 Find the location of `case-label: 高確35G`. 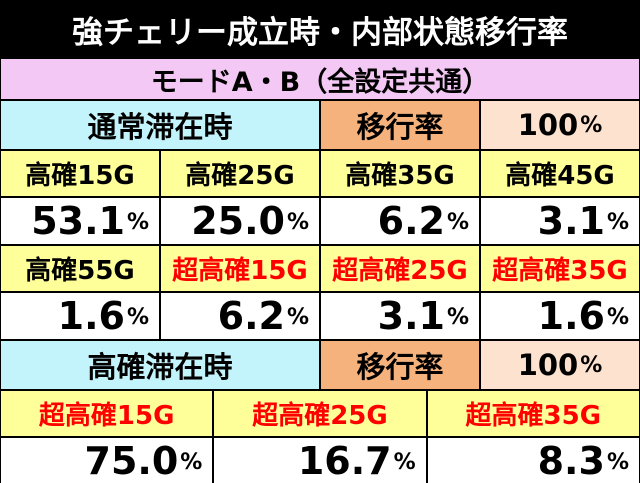

case-label: 高確35G is located at coordinates (400, 173).